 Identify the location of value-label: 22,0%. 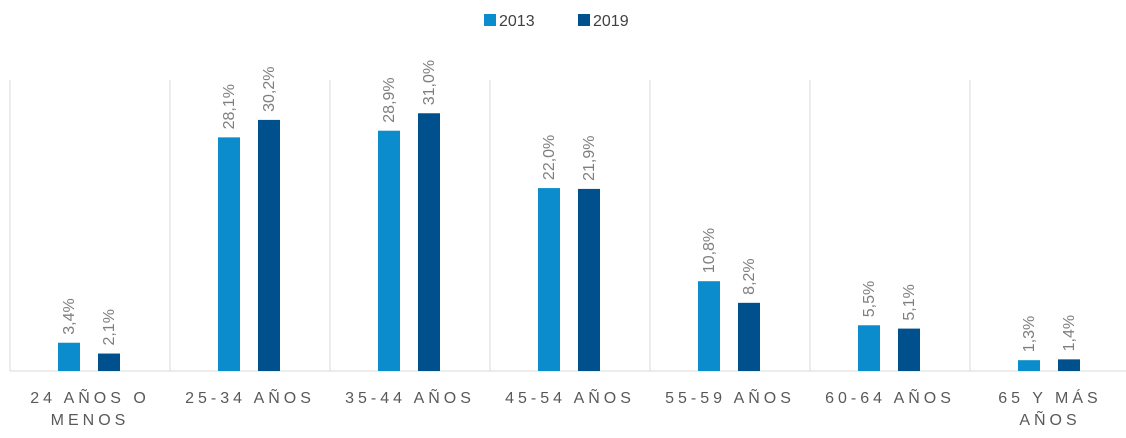
(549, 157).